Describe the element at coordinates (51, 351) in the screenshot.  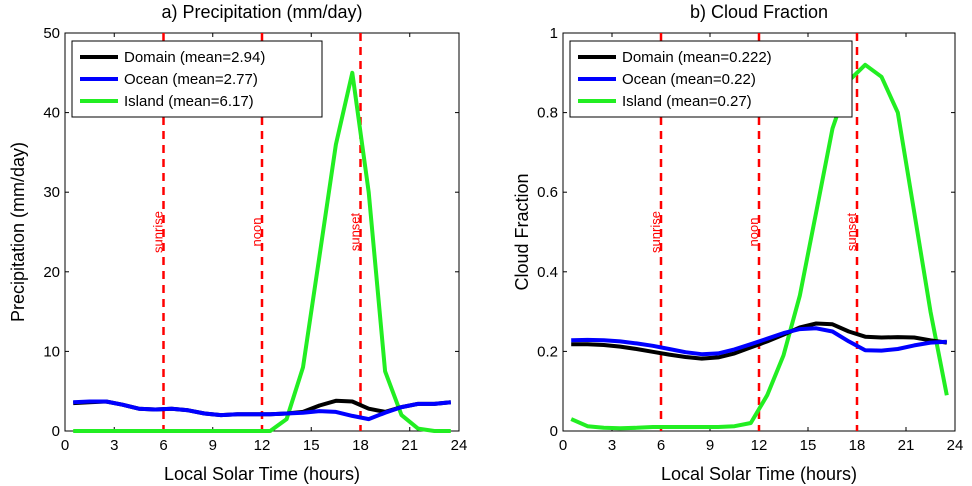
I see `y-tick-label: 10` at that location.